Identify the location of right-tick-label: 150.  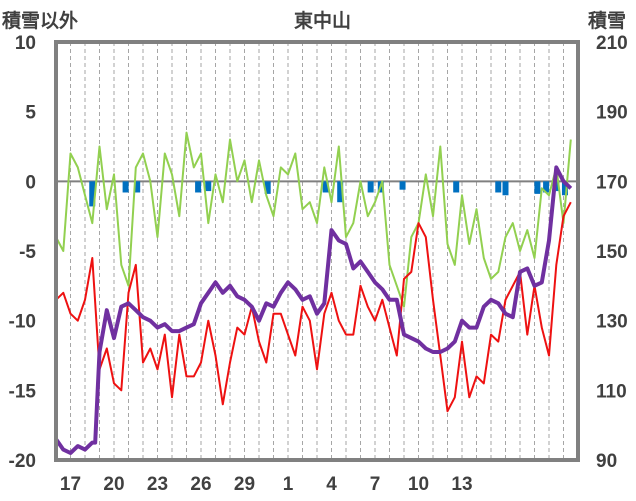
(612, 252).